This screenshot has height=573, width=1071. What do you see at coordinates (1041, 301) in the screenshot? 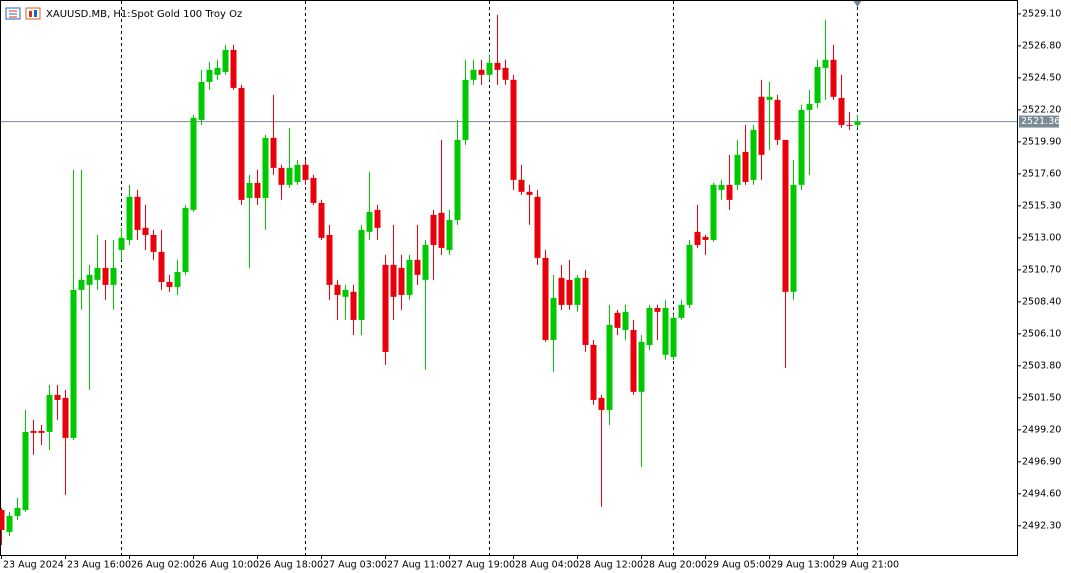
I see `y-tick-label: 2508.40` at bounding box center [1041, 301].